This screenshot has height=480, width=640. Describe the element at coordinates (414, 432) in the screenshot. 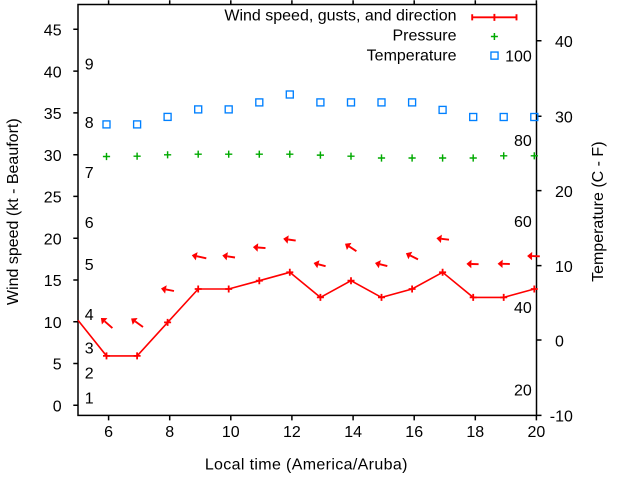

I see `svg-text: 16` at that location.